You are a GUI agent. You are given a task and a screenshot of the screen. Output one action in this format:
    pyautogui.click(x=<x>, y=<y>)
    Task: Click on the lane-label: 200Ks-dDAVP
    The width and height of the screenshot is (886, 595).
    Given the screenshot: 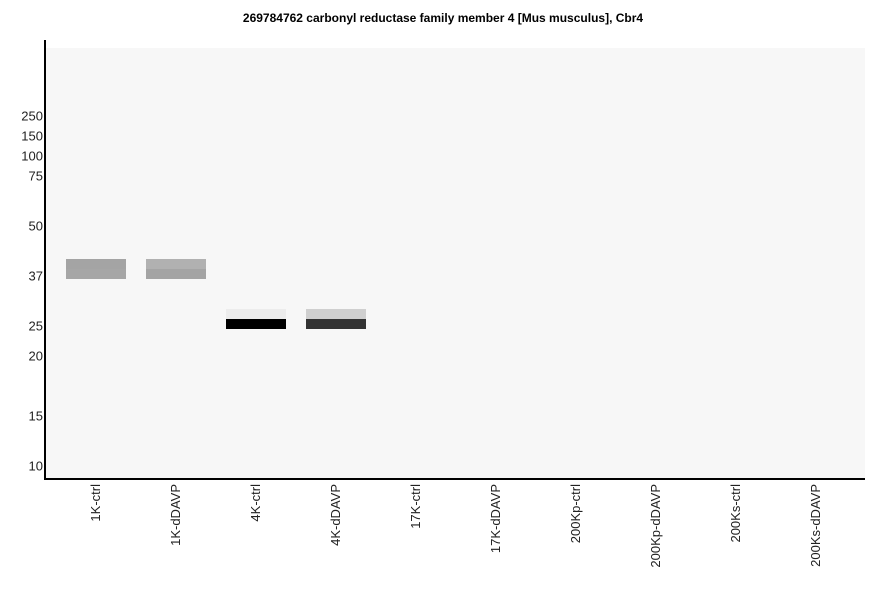 What is the action you would take?
    pyautogui.click(x=815, y=525)
    